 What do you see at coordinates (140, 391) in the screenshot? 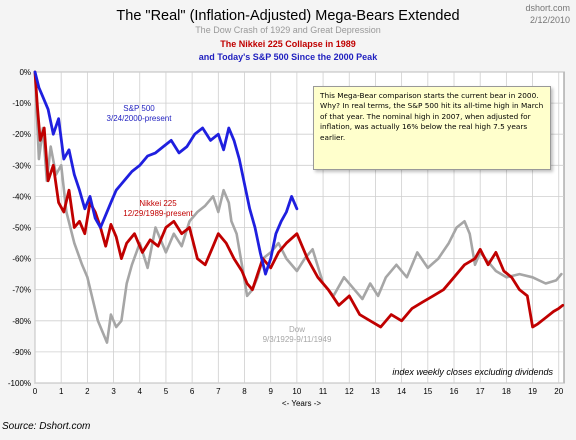
I see `x-tick-label: 4` at bounding box center [140, 391].